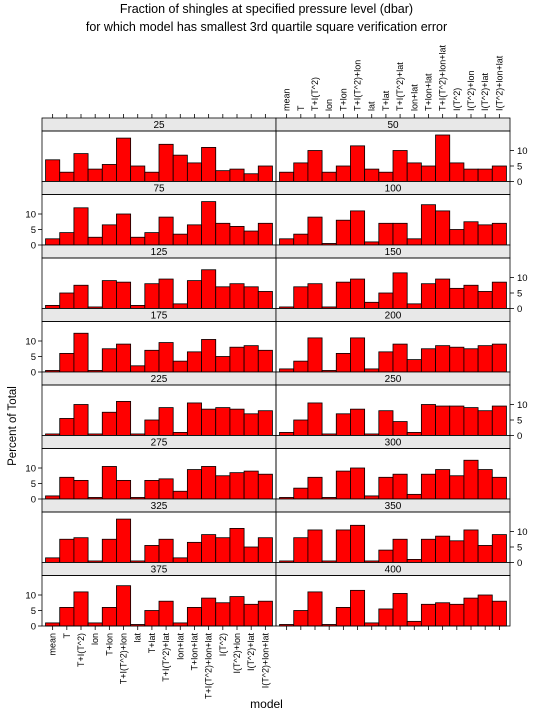 This screenshot has width=533, height=713. Describe the element at coordinates (414, 97) in the screenshot. I see `x-tick-label: lon+lat` at that location.